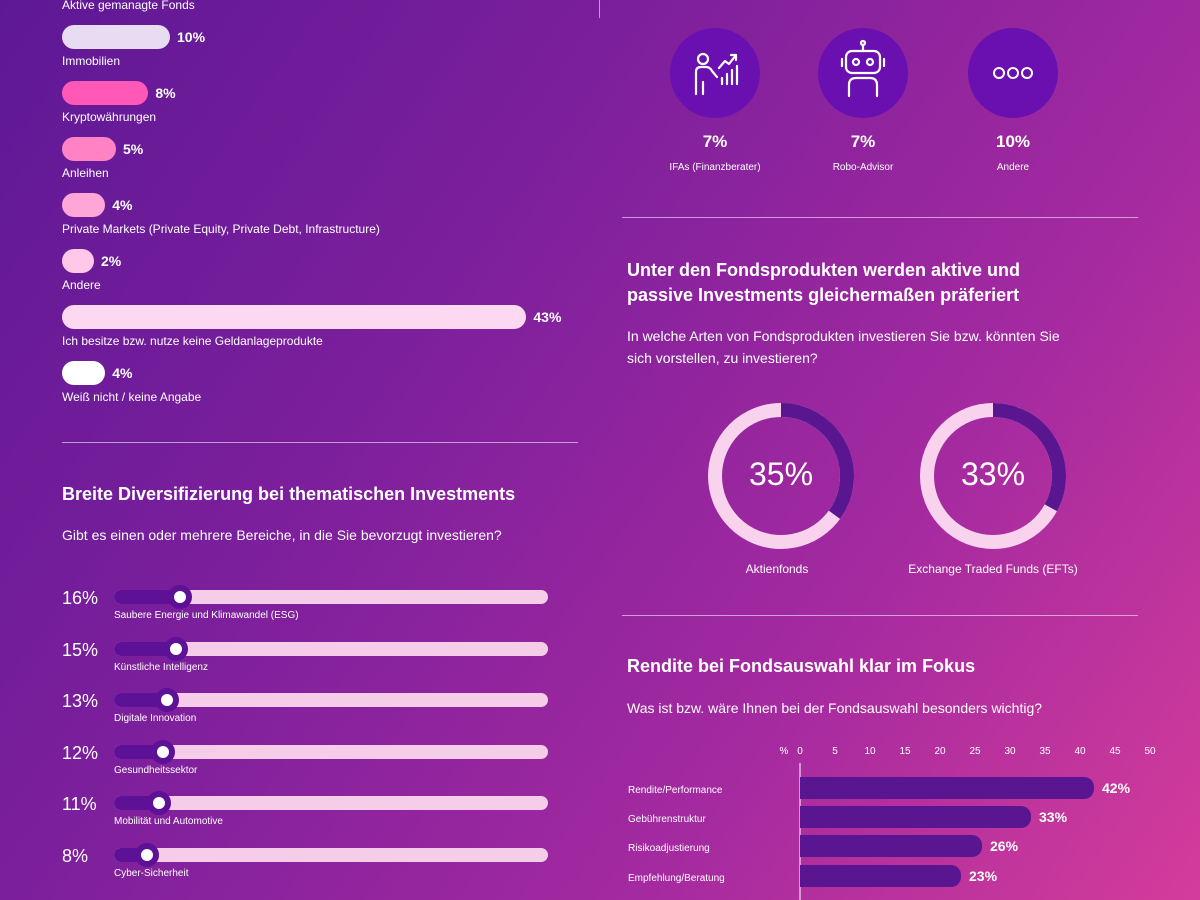  Describe the element at coordinates (675, 790) in the screenshot. I see `return-bar-label: Rendite/Performance` at that location.